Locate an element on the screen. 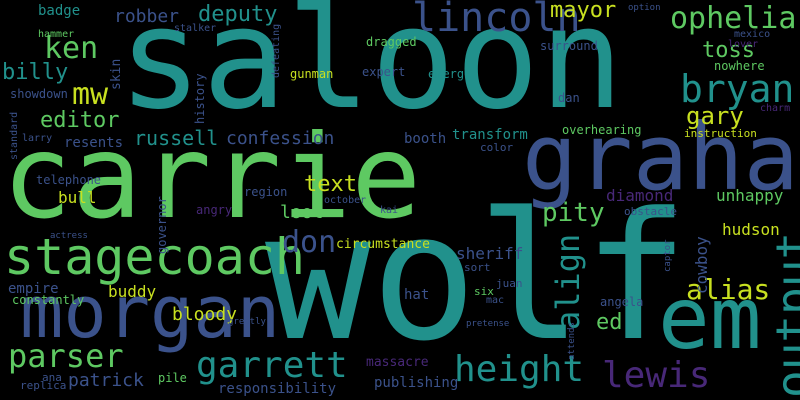  word-hammer: hammer is located at coordinates (56, 34).